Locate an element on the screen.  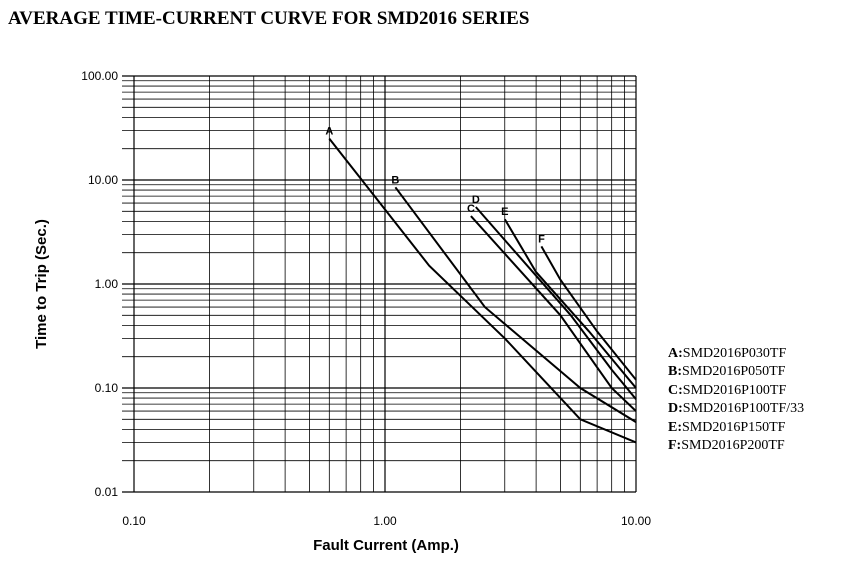
x-tick-label: 0.10 is located at coordinates (134, 521).